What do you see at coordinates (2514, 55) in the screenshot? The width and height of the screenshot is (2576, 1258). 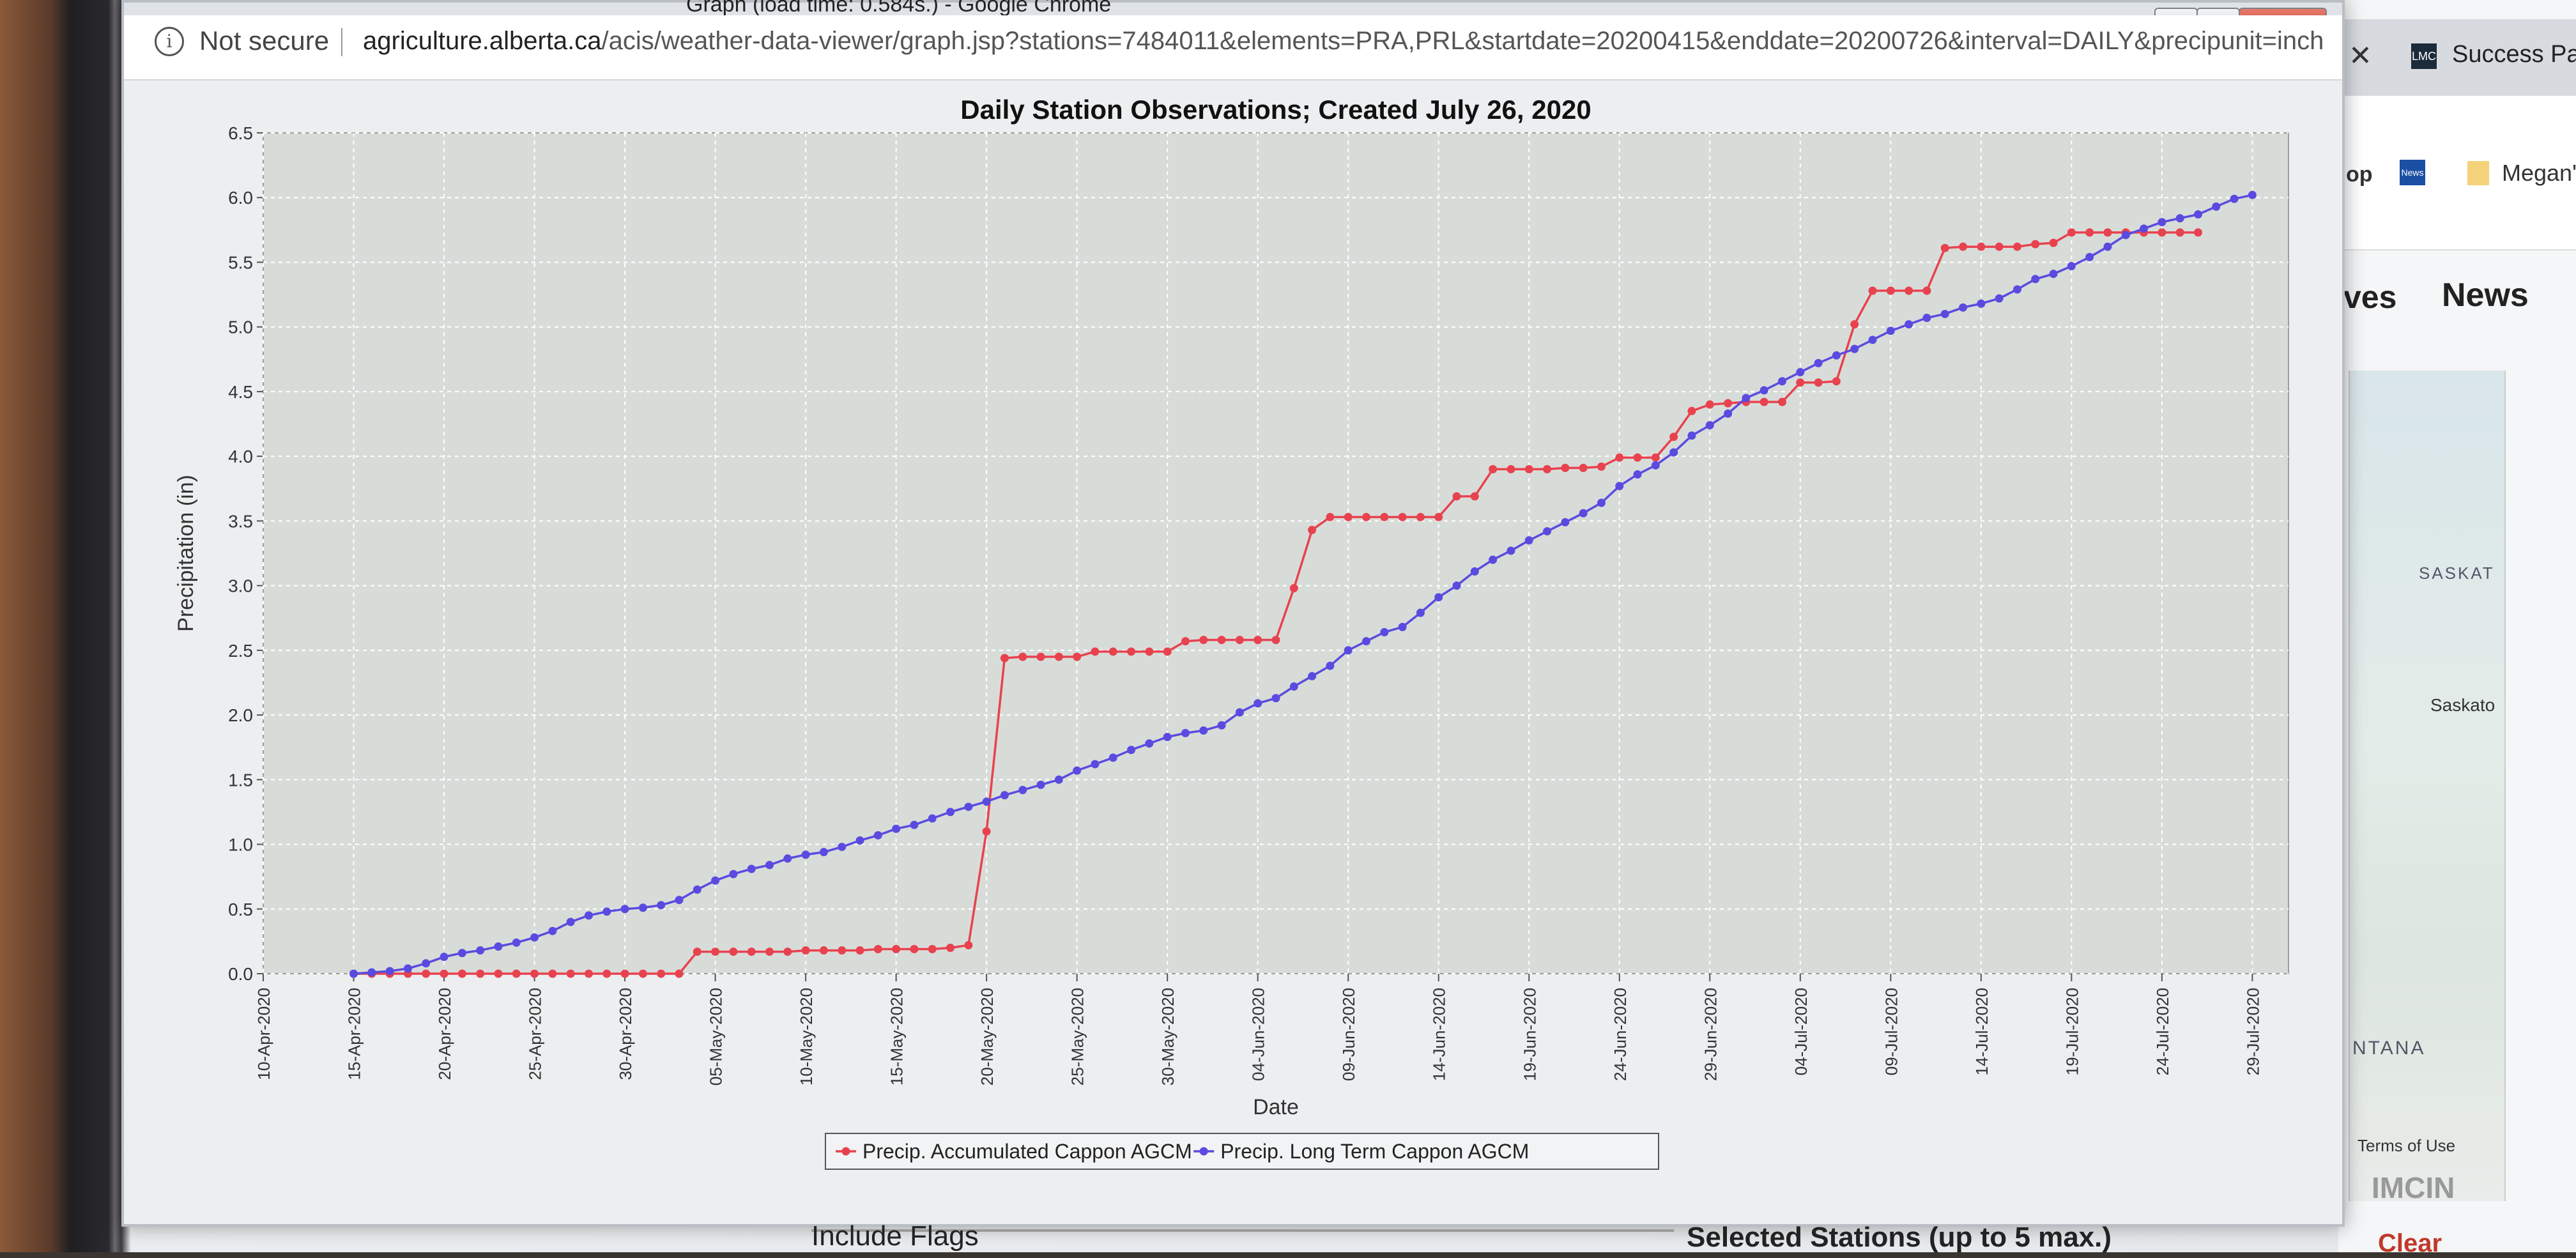 I see `background-tab-title: Success Pa` at bounding box center [2514, 55].